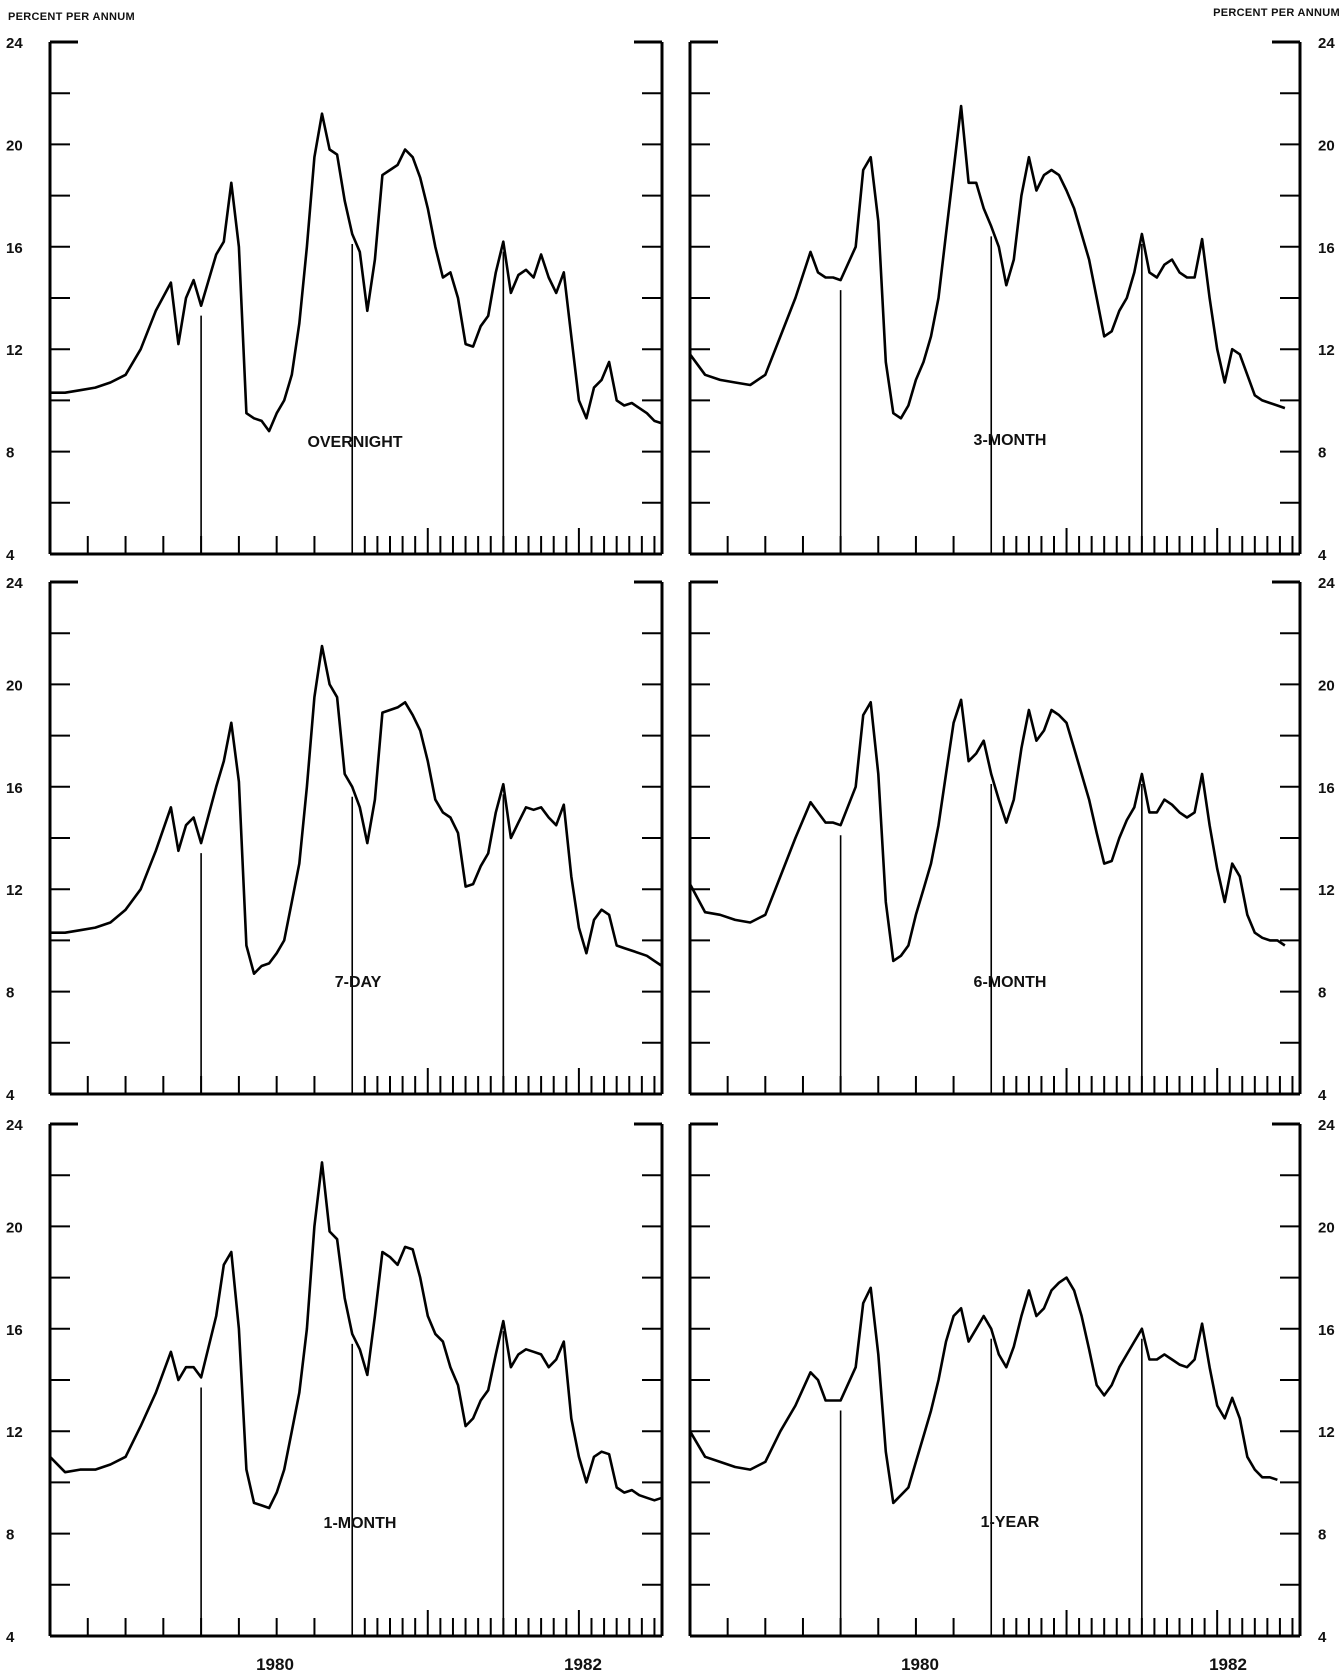  What do you see at coordinates (987, 830) in the screenshot?
I see `series-line-6-month` at bounding box center [987, 830].